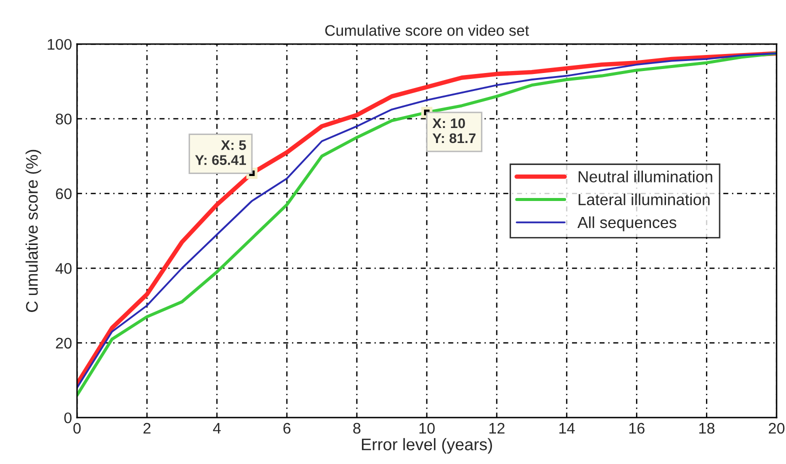 The width and height of the screenshot is (786, 464). What do you see at coordinates (220, 152) in the screenshot?
I see `annotation: X: 5 Y: 65.41` at bounding box center [220, 152].